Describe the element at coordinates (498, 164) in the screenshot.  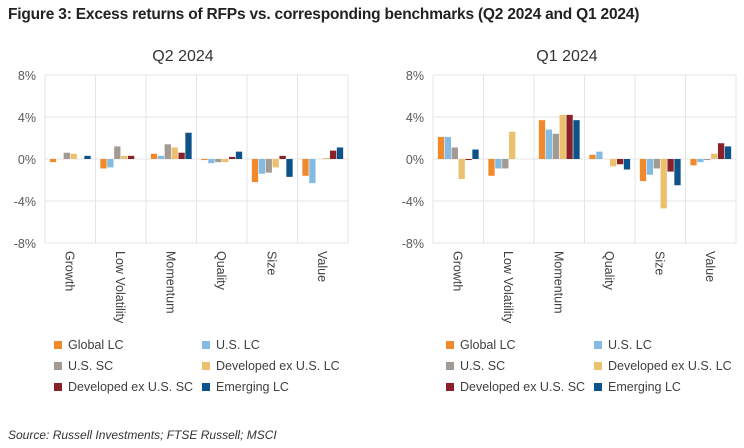
I see `bar-u-s-lc-low-volatility` at that location.